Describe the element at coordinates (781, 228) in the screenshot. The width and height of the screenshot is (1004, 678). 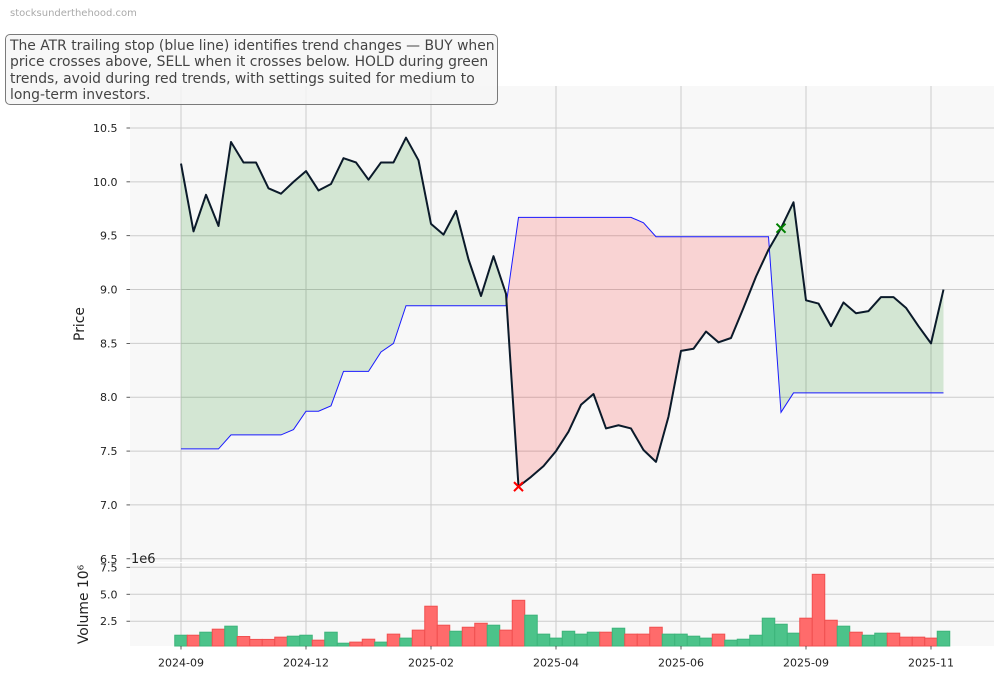
I see `buy-signal-marker` at that location.